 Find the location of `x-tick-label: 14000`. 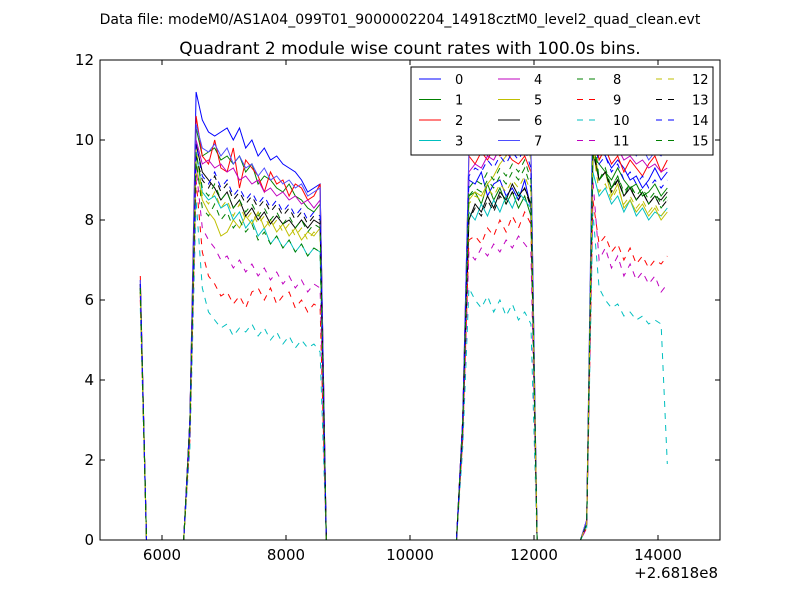

x-tick-label: 14000 is located at coordinates (658, 555).